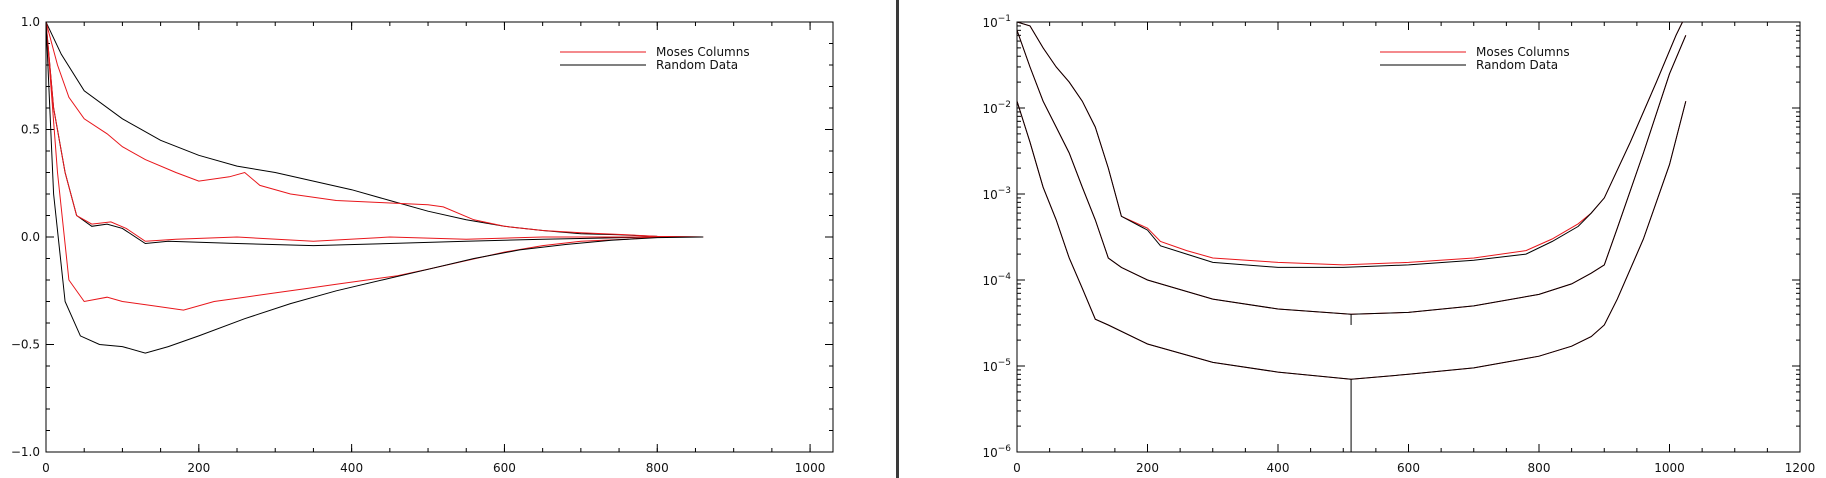 This screenshot has width=1826, height=478. I want to click on y-tick-label: 10⁻⁴, so click(996, 280).